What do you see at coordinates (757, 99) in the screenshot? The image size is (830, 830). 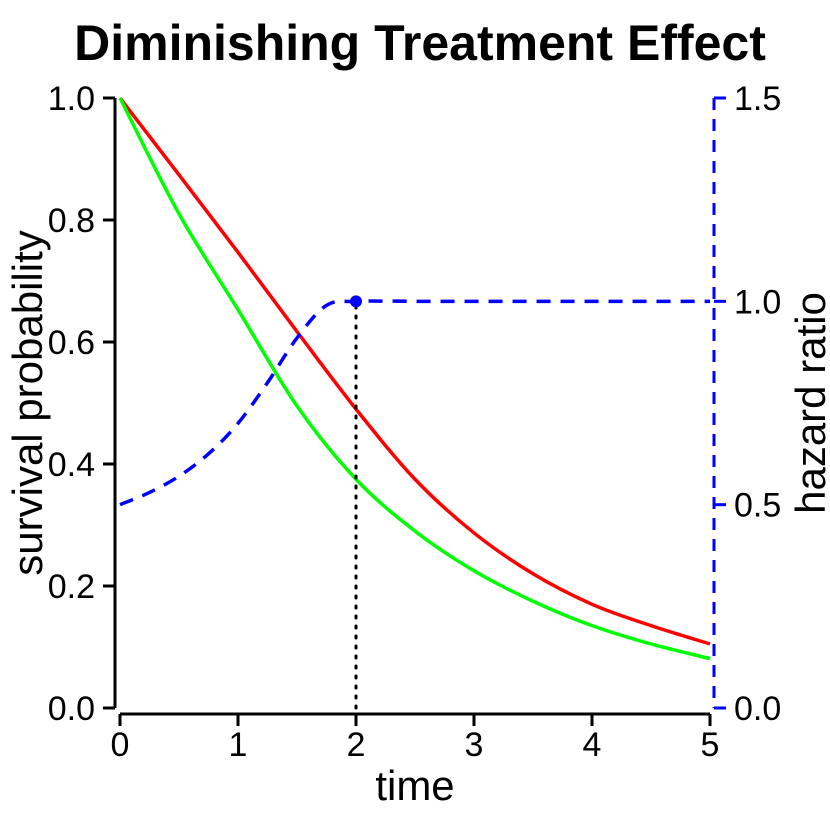 I see `y2-tick-label: 1.5` at bounding box center [757, 99].